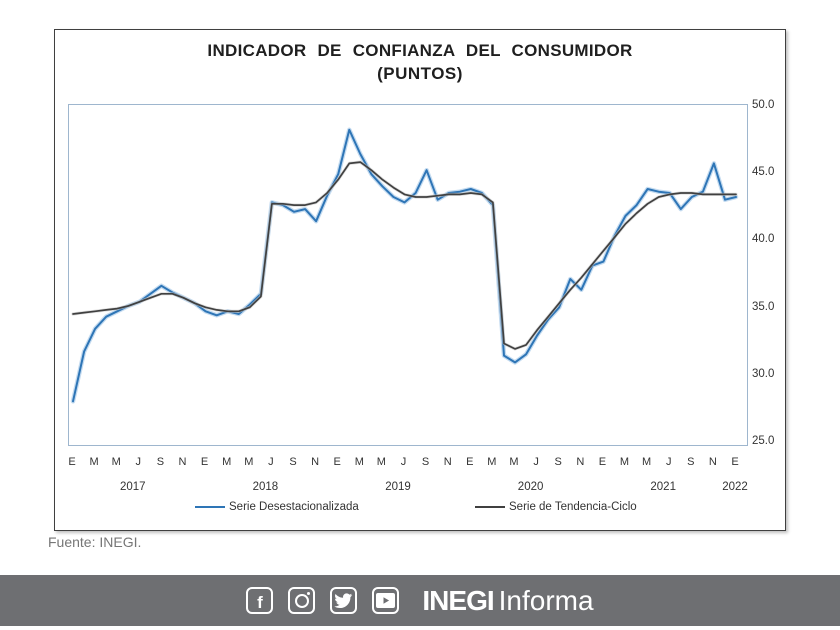  Describe the element at coordinates (735, 487) in the screenshot. I see `year-label-2022: 2022` at that location.